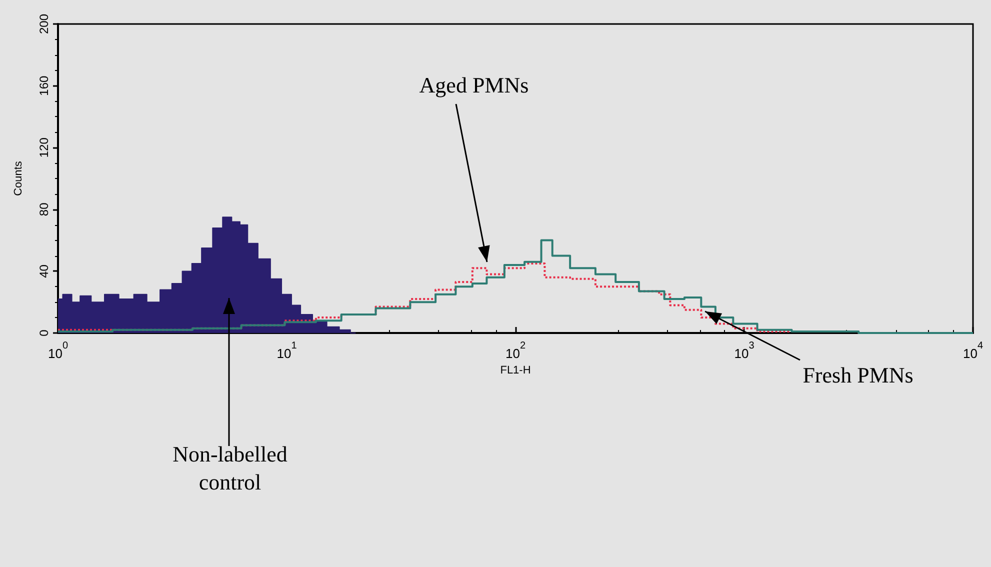 Image resolution: width=991 pixels, height=567 pixels. Describe the element at coordinates (858, 375) in the screenshot. I see `annotation: Fresh PMNs` at that location.